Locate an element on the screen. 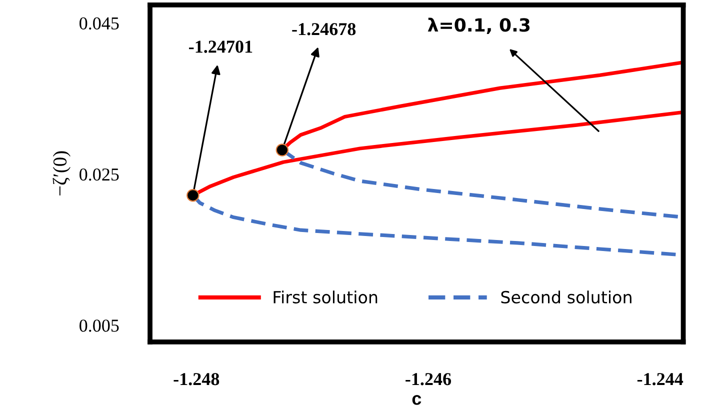 Image resolution: width=711 pixels, height=410 pixels. annotation: λ=0.1, 0.3 is located at coordinates (479, 26).